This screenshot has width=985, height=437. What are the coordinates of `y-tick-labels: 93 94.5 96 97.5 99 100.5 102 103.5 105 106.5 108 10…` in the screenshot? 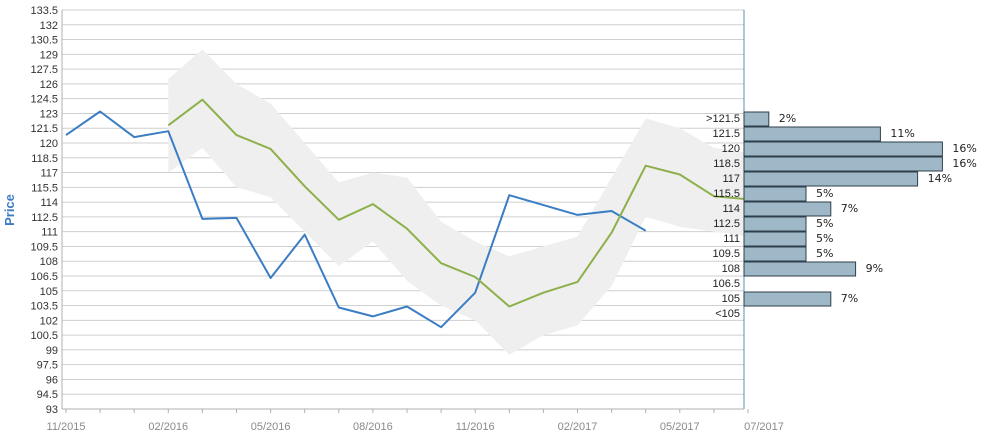 It's located at (44, 210).